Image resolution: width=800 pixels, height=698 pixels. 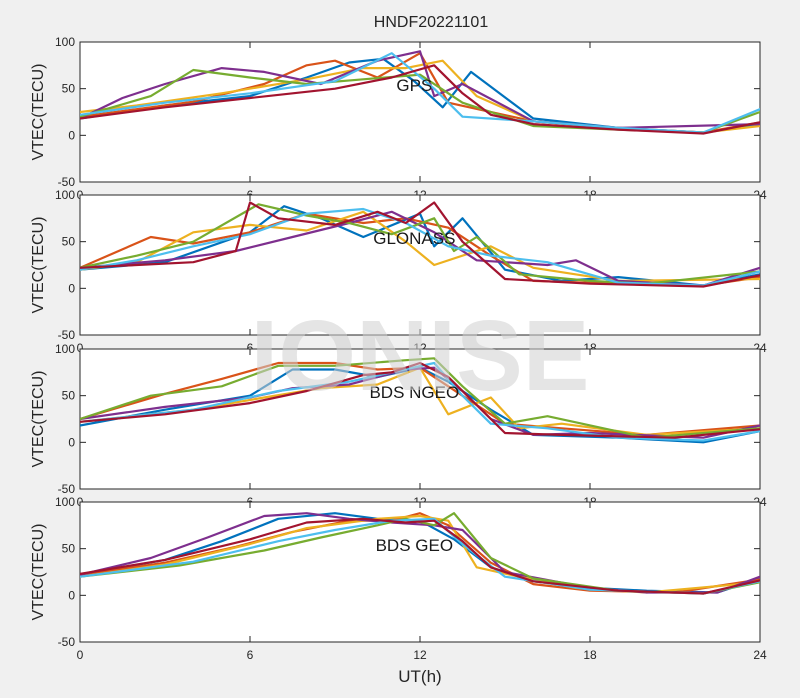 I want to click on x-tick-label: 18, so click(x=590, y=655).